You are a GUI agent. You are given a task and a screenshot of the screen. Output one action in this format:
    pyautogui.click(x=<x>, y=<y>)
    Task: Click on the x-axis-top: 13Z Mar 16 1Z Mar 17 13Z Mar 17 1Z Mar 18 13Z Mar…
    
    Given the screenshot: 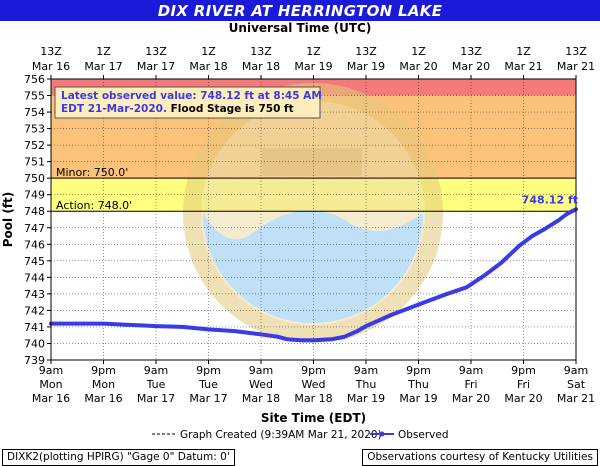 What is the action you would take?
    pyautogui.click(x=313, y=62)
    